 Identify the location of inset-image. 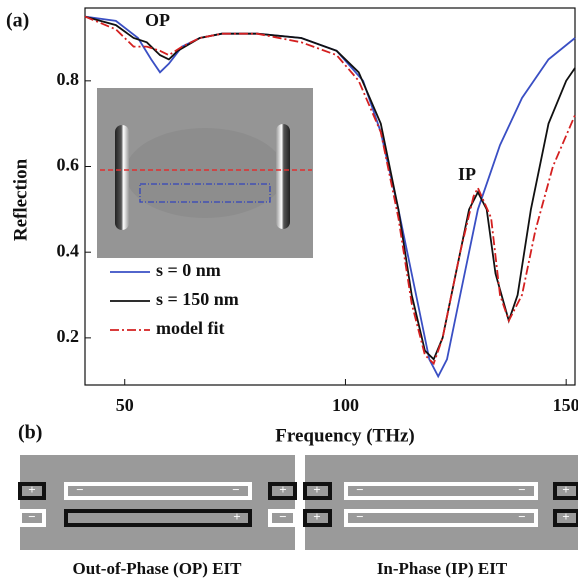
(205, 173).